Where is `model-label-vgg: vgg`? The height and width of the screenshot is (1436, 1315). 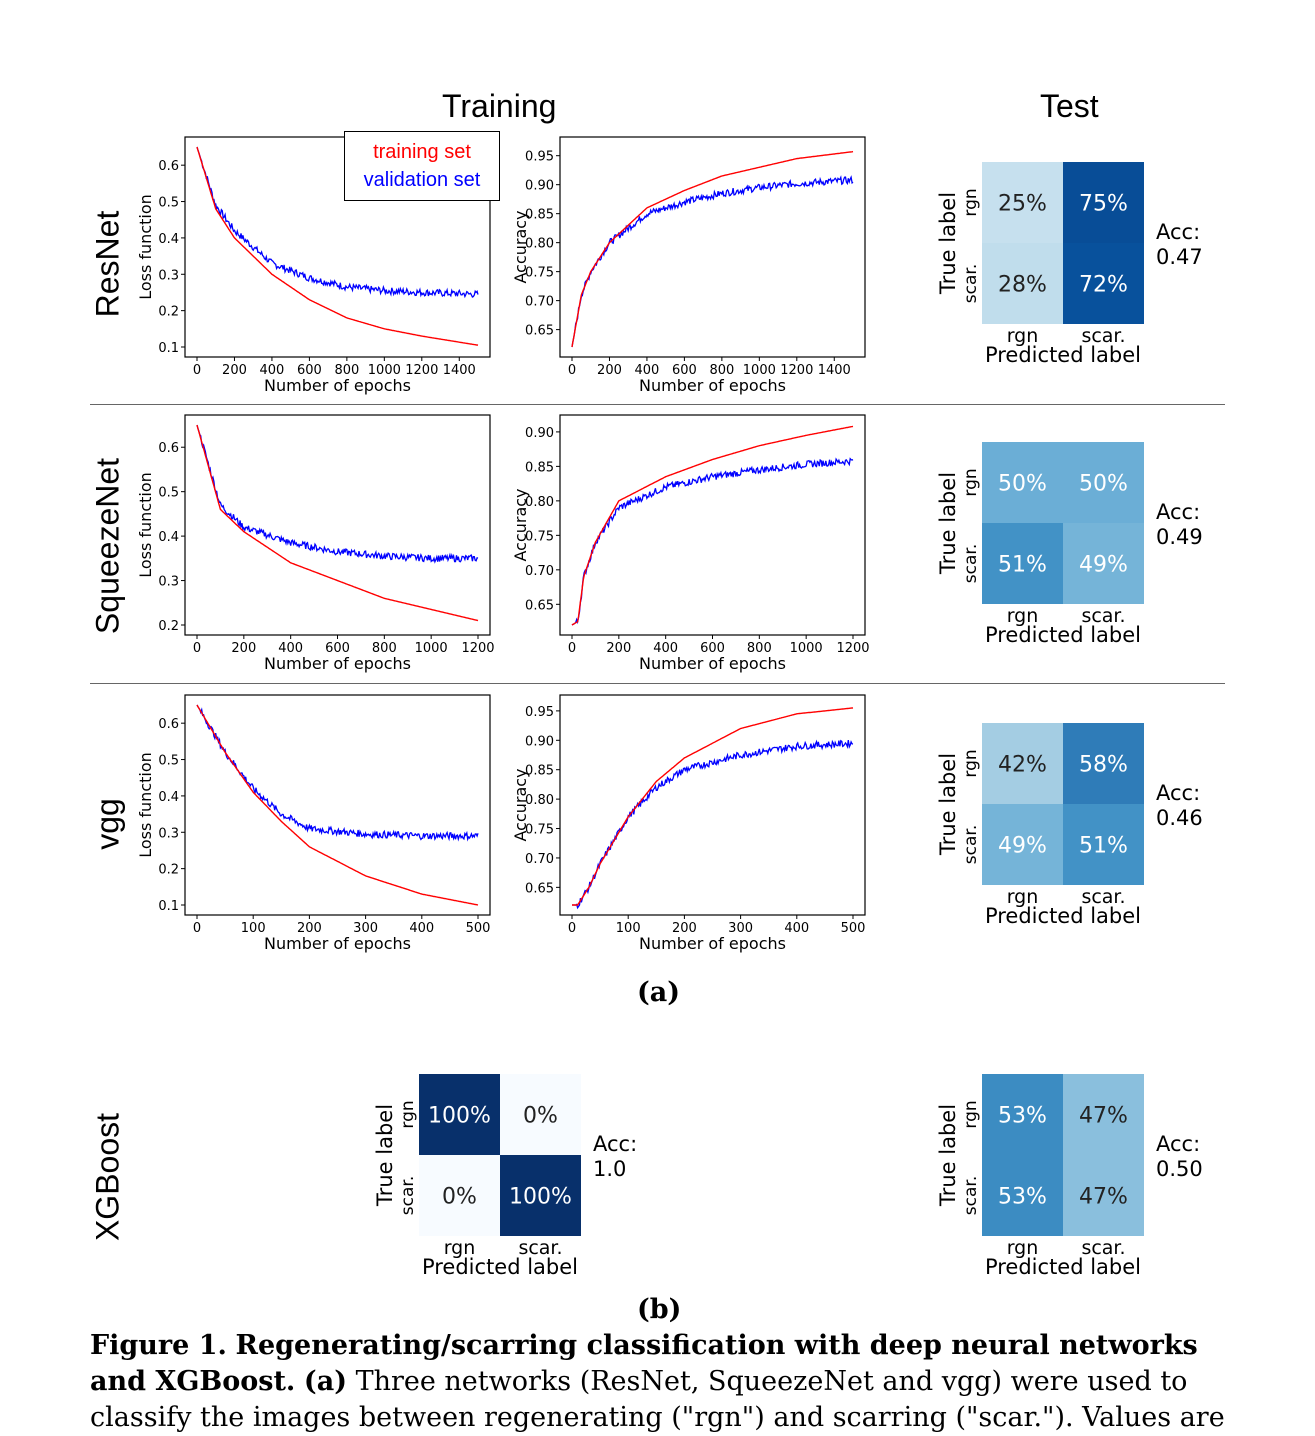 model-label-vgg: vgg is located at coordinates (107, 824).